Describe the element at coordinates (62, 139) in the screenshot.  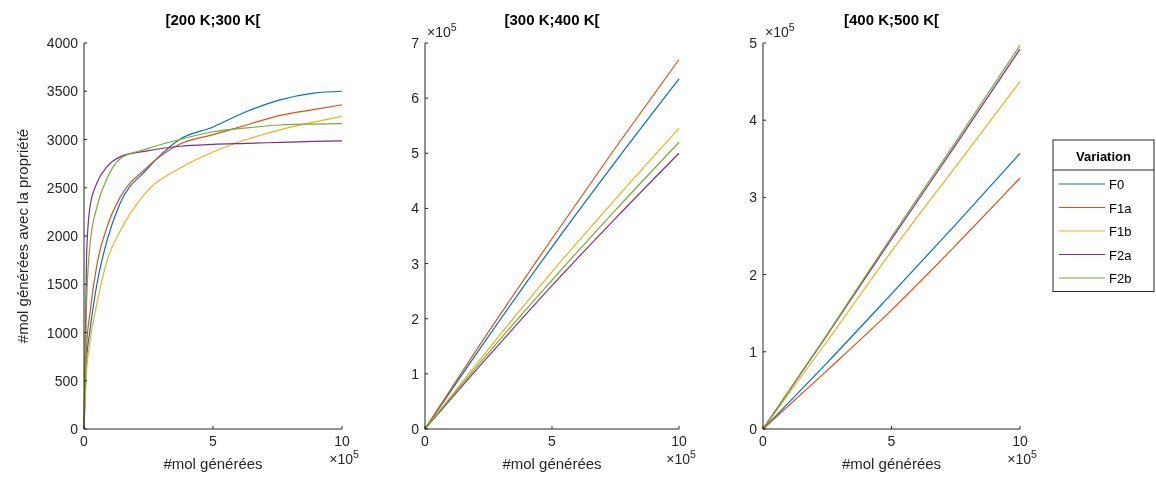
I see `y-tick-label: 3000` at that location.